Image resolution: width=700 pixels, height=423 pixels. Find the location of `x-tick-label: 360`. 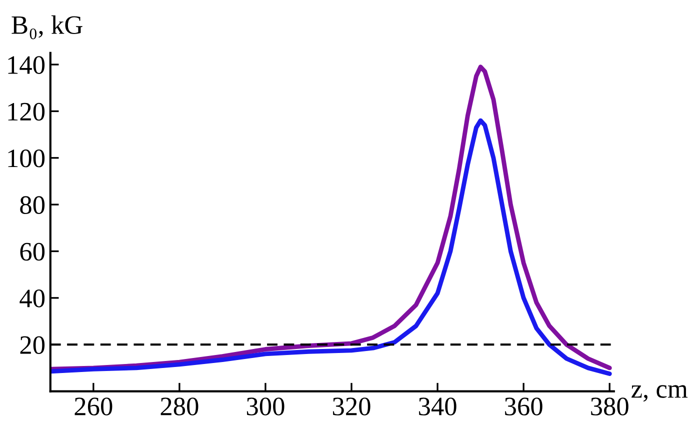

x-tick-label: 360 is located at coordinates (523, 407).